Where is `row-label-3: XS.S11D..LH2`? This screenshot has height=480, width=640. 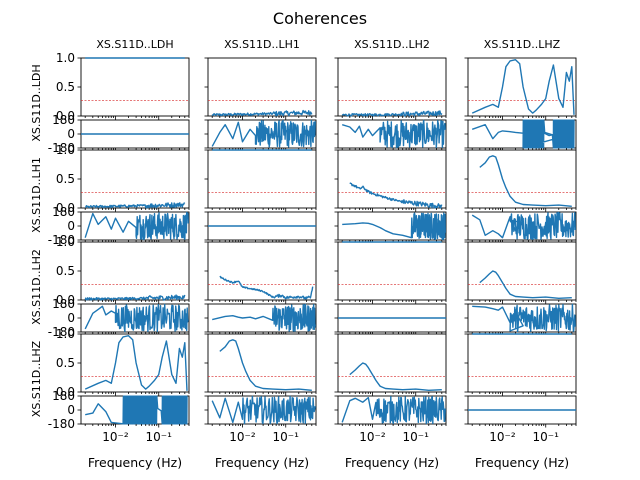
row-label-3: XS.S11D..LH2 is located at coordinates (36, 287).